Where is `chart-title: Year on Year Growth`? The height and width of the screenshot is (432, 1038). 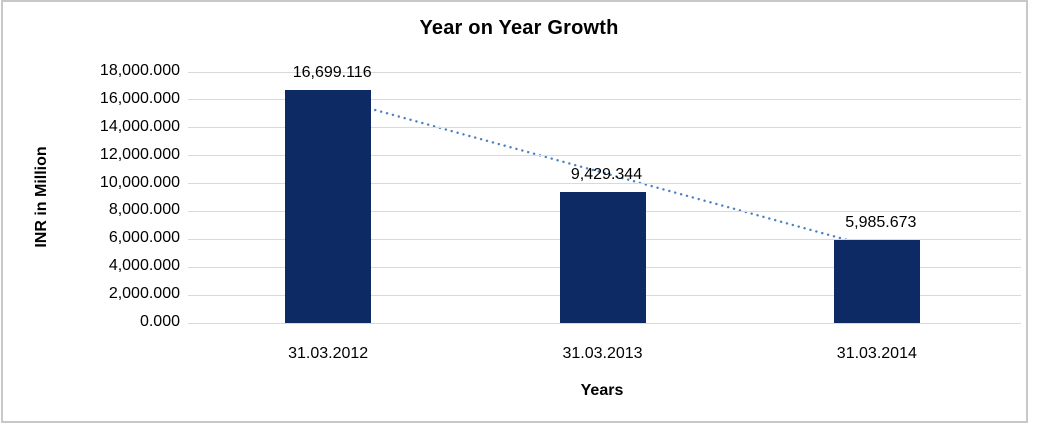
chart-title: Year on Year Growth is located at coordinates (519, 28).